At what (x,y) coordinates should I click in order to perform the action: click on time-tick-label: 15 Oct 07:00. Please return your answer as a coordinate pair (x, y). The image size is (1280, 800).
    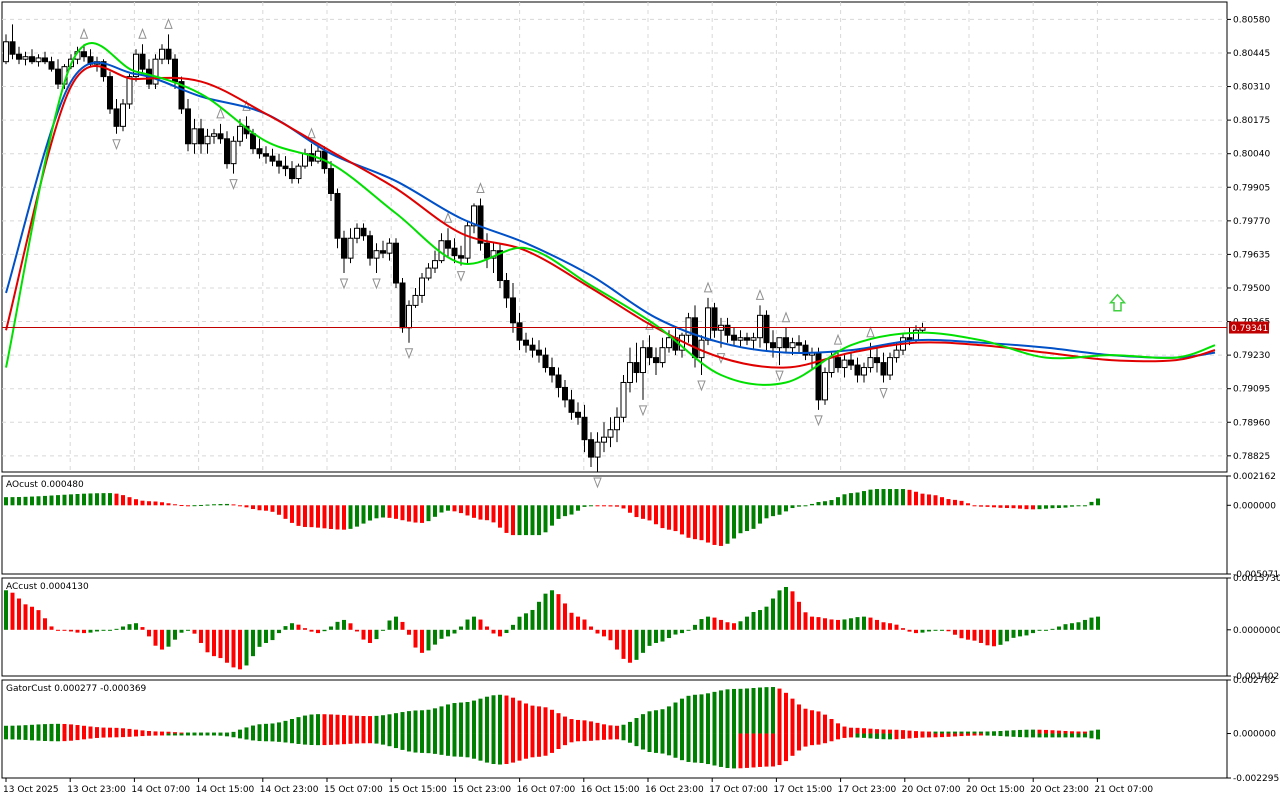
    Looking at the image, I should click on (353, 790).